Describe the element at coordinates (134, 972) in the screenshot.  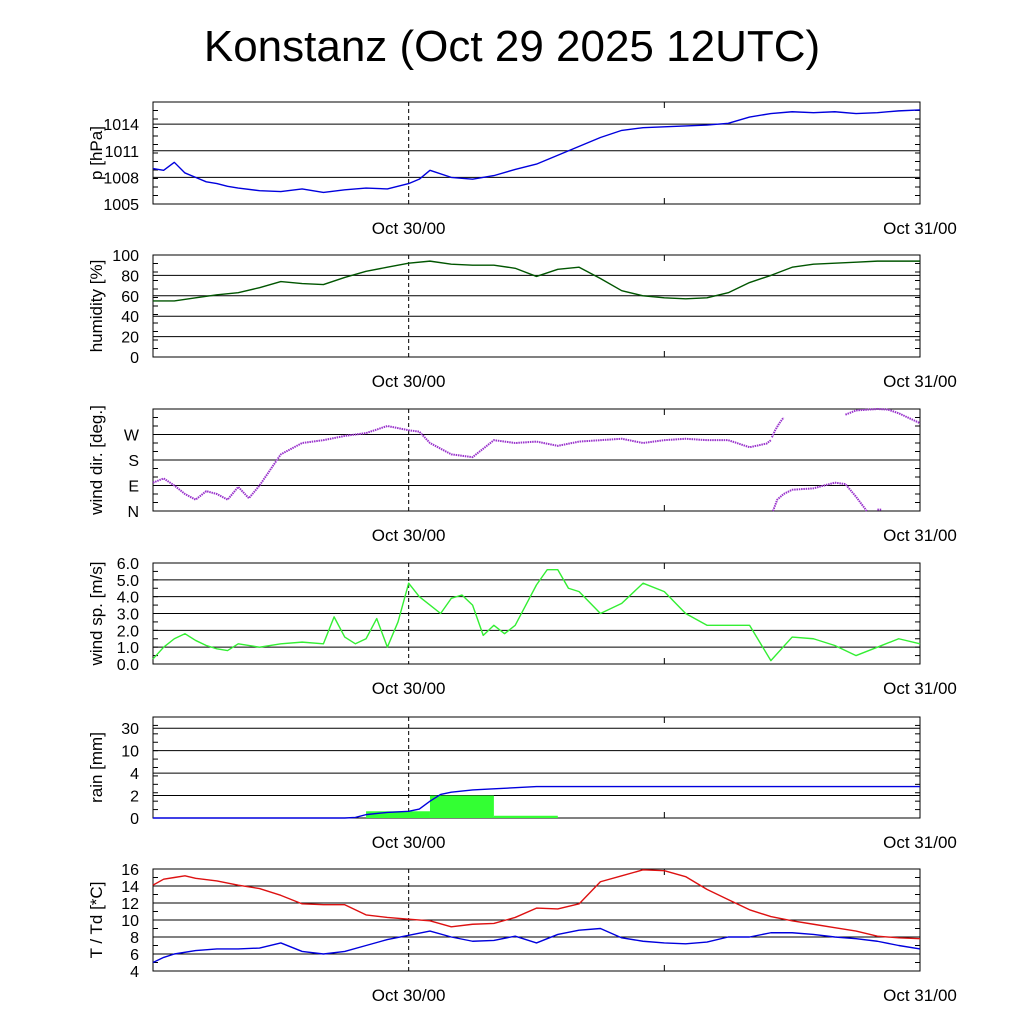
I see `temperature-ytick-label-0: 4` at that location.